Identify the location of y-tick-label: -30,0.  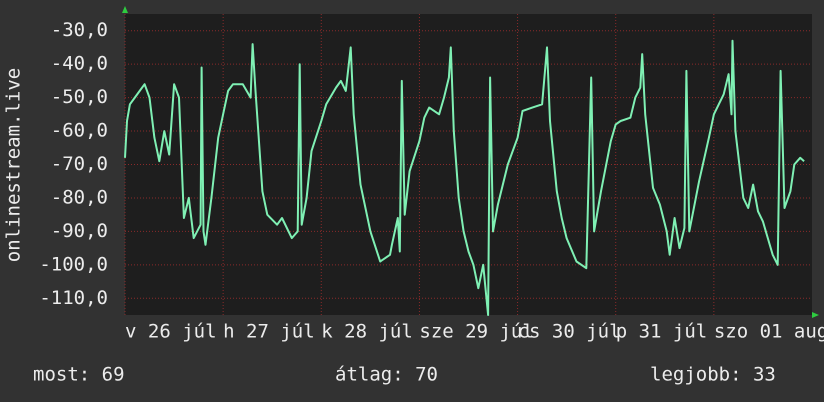
(79, 30).